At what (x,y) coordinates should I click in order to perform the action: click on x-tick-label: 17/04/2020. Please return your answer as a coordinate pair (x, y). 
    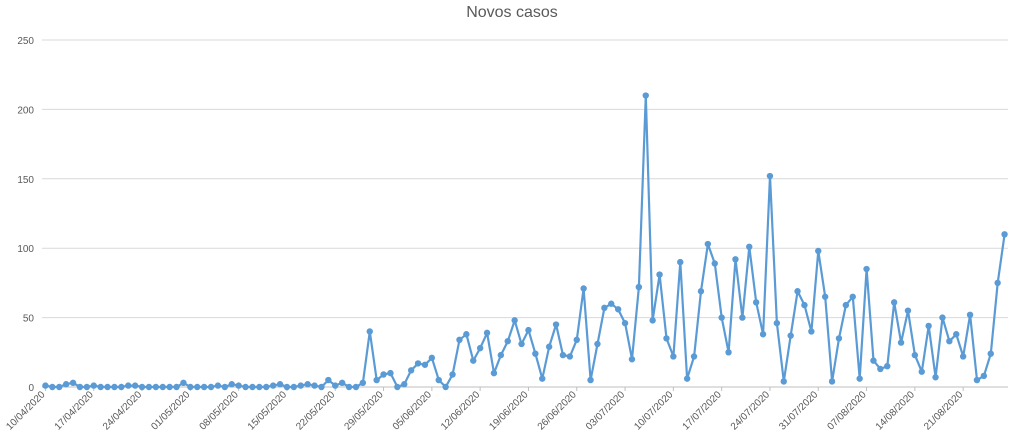
    Looking at the image, I should click on (74, 410).